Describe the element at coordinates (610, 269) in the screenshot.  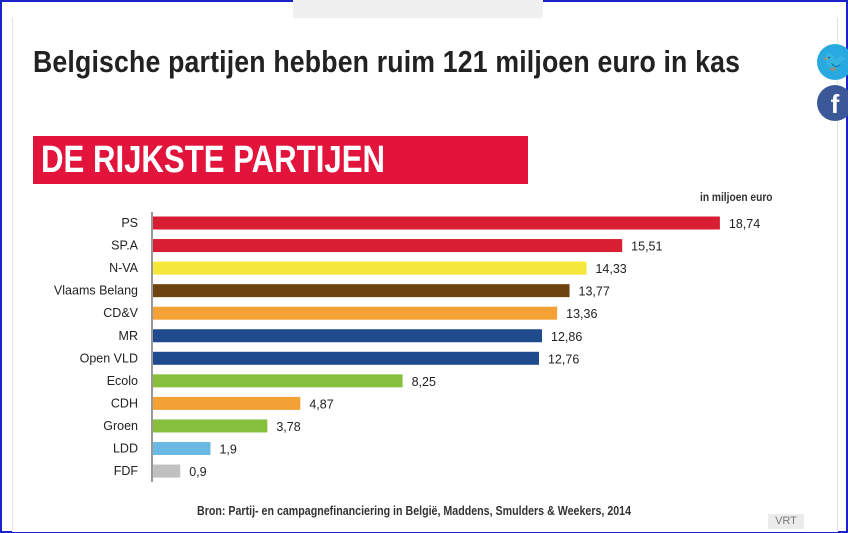
I see `value-label: 14,33` at that location.